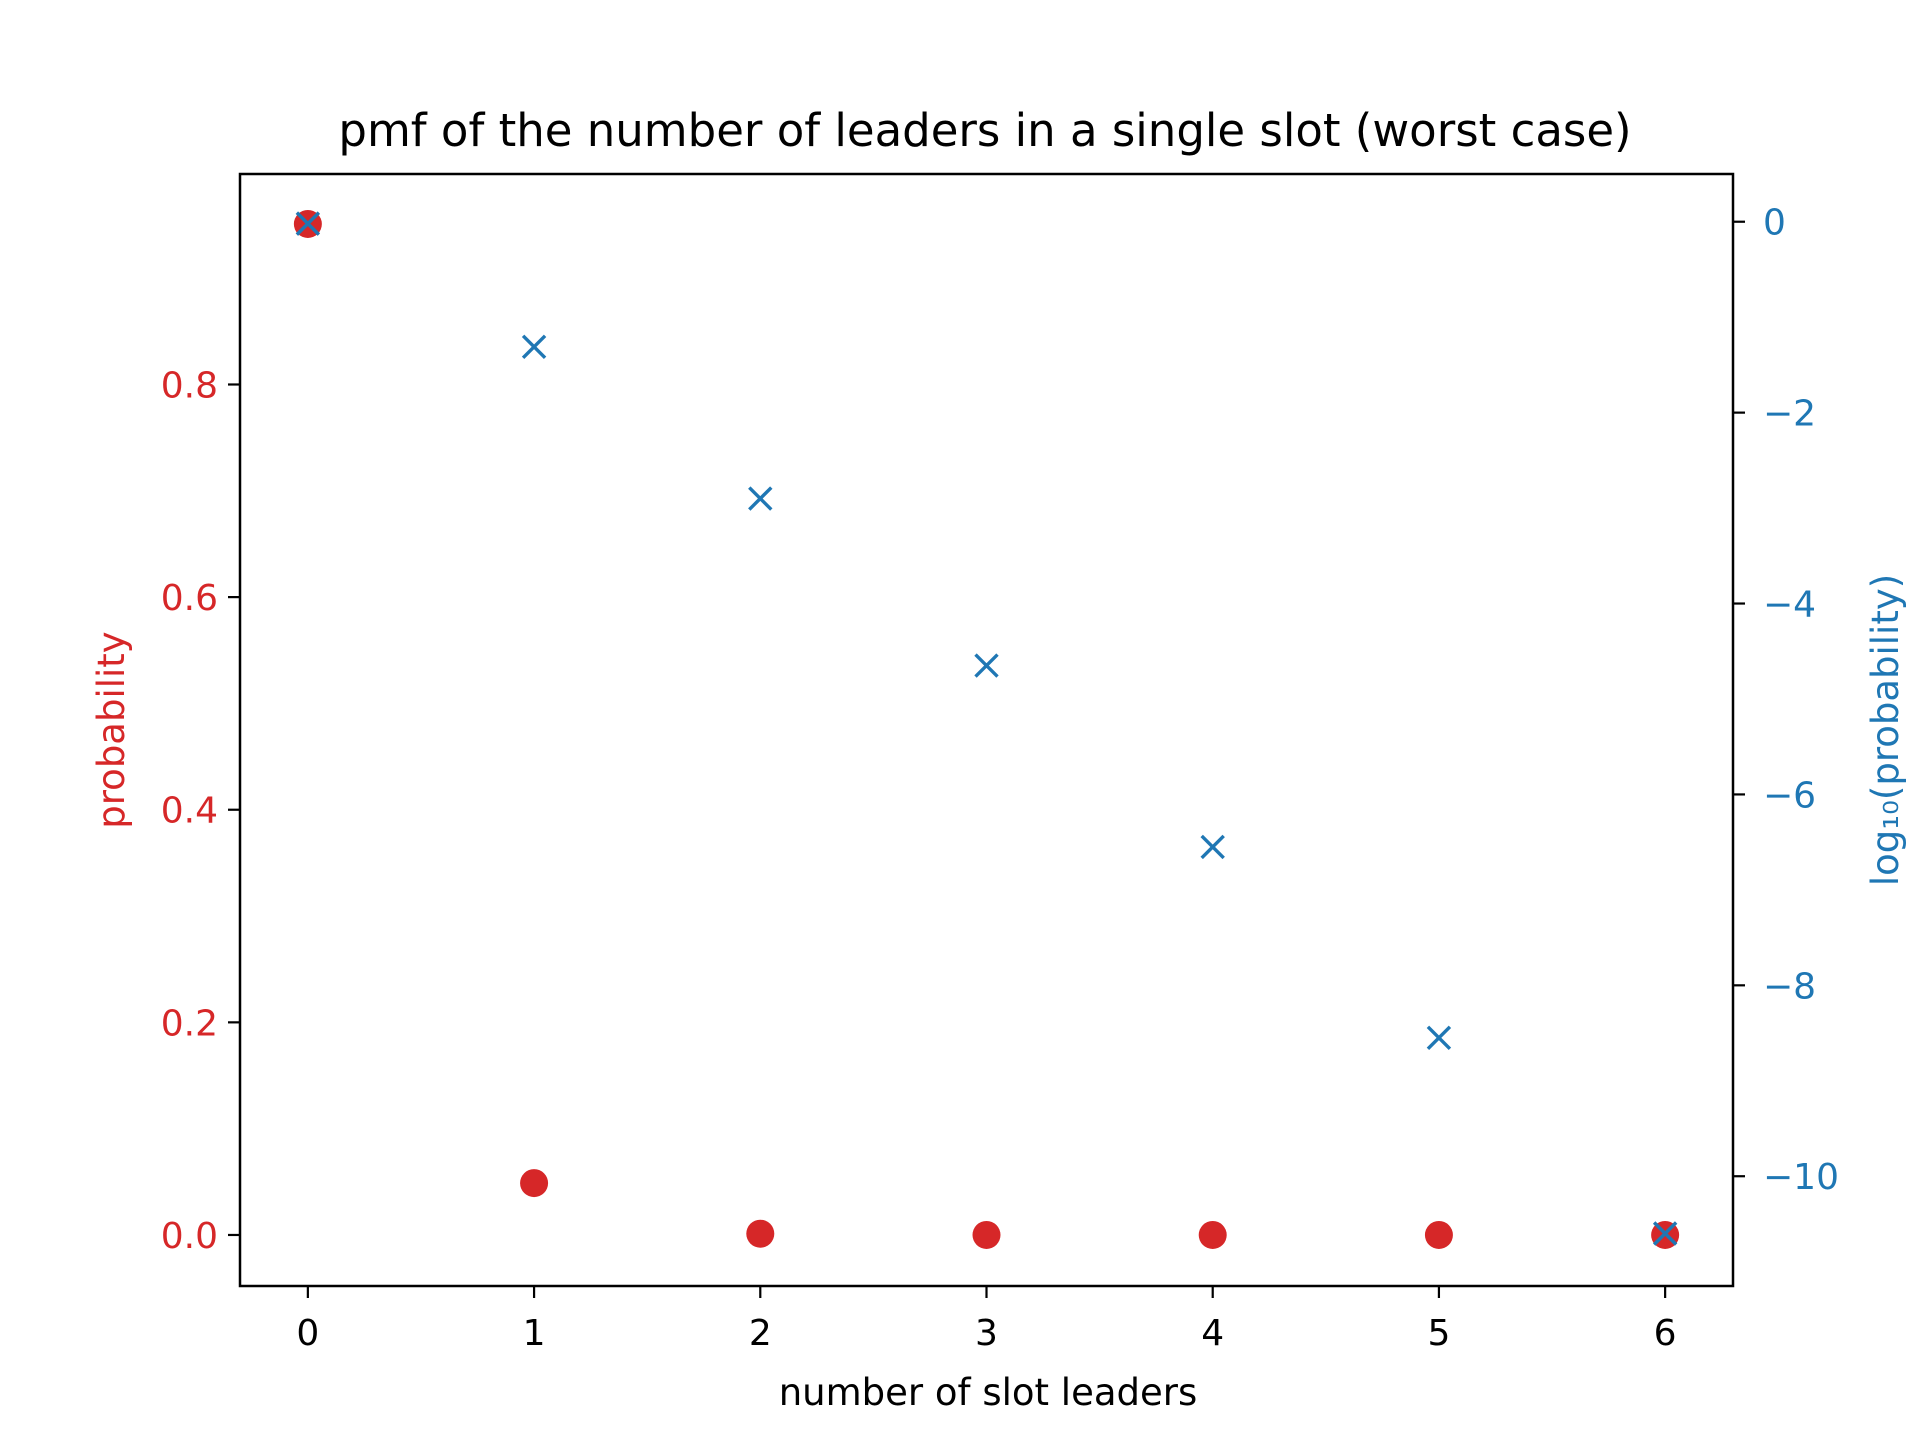 This screenshot has height=1440, width=1920. Describe the element at coordinates (189, 598) in the screenshot. I see `left-y-tick-label: 0.6` at that location.